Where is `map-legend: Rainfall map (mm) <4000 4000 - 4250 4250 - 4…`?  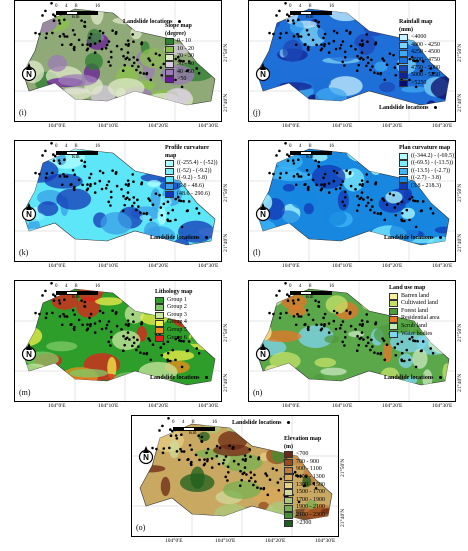
map-legend: Rainfall map (mm) <4000 4000 - 4250 4250 - 4… is located at coordinates (419, 53).